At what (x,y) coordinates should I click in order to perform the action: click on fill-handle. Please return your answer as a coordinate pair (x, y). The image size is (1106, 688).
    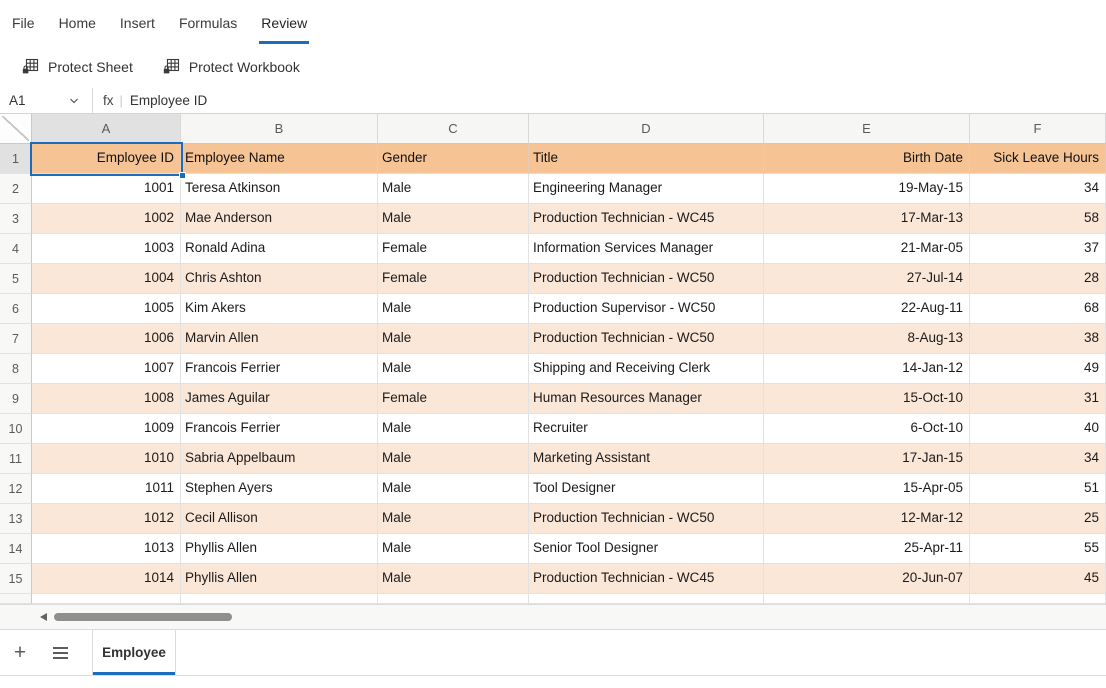
    Looking at the image, I should click on (182, 175).